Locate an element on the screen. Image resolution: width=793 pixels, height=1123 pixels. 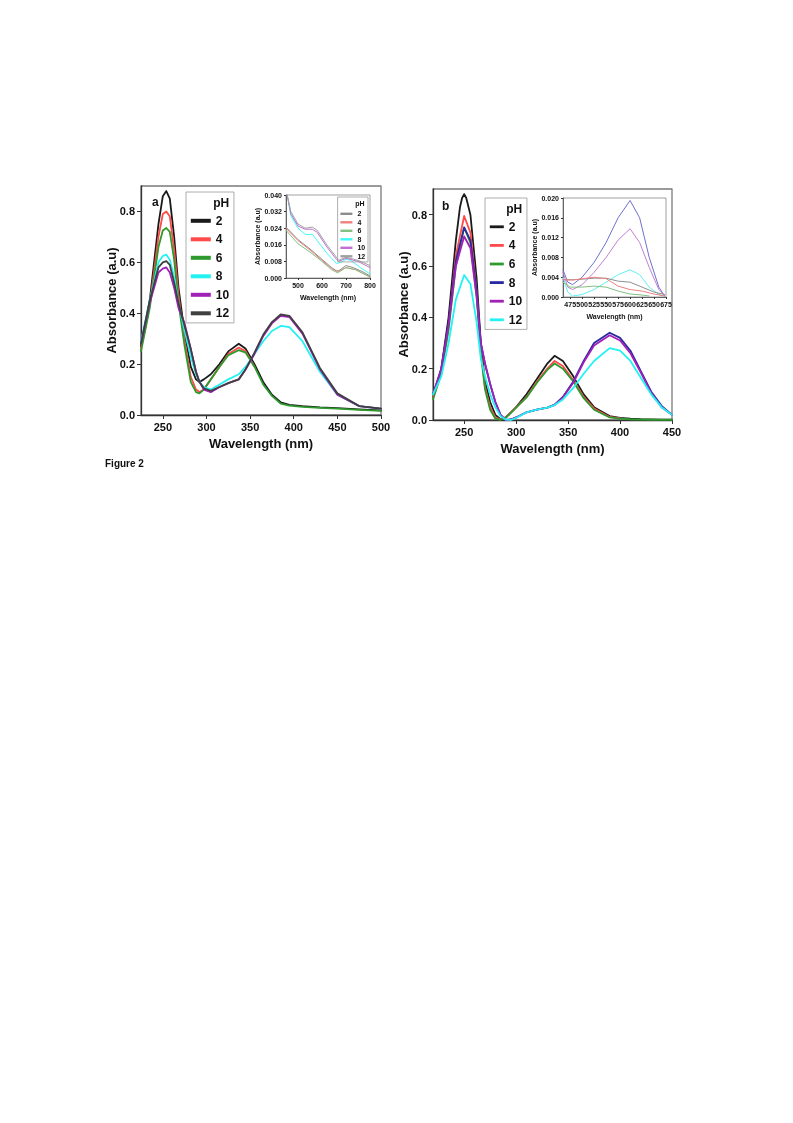
caption: Figure 2 is located at coordinates (125, 463).